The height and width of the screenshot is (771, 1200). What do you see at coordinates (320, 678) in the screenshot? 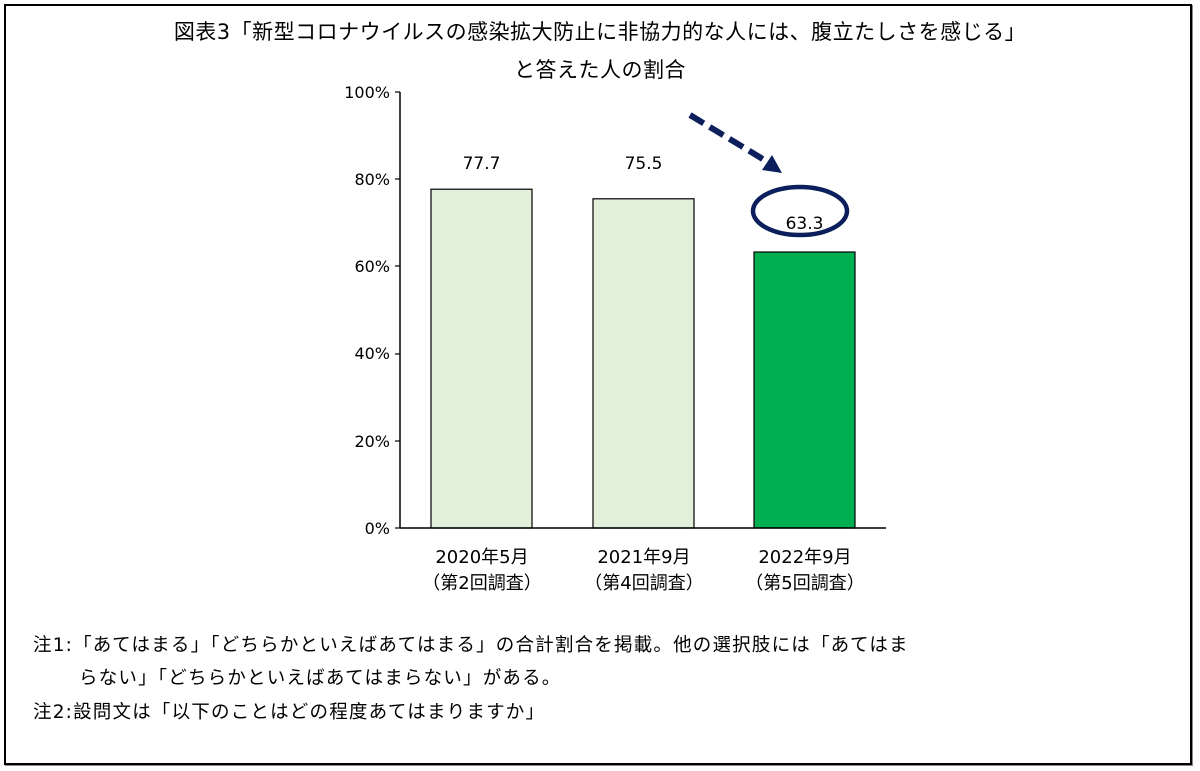
I see `note-1-line-2: らない」「どちらかといえばあてはまらない」がある。` at bounding box center [320, 678].